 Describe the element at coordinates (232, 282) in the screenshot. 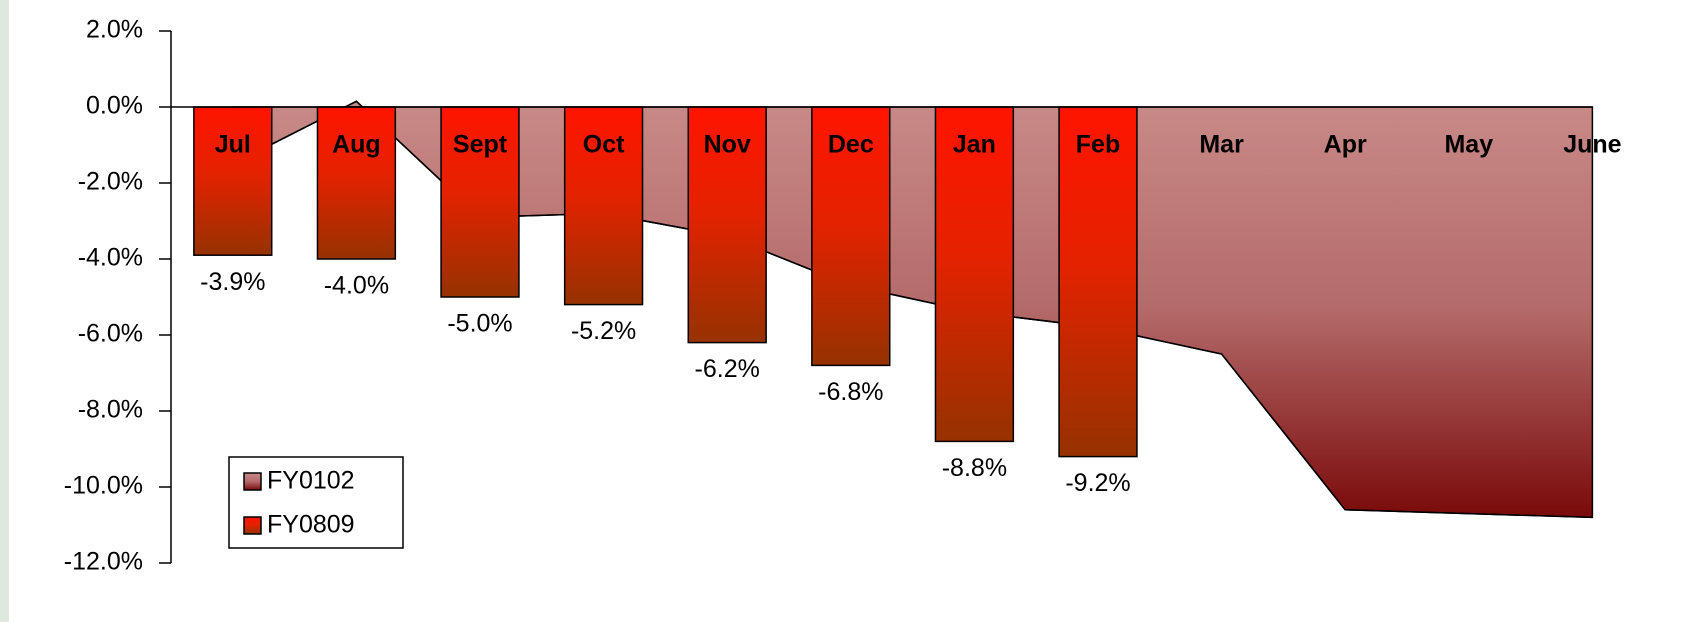

I see `data-label: -3.9%` at that location.